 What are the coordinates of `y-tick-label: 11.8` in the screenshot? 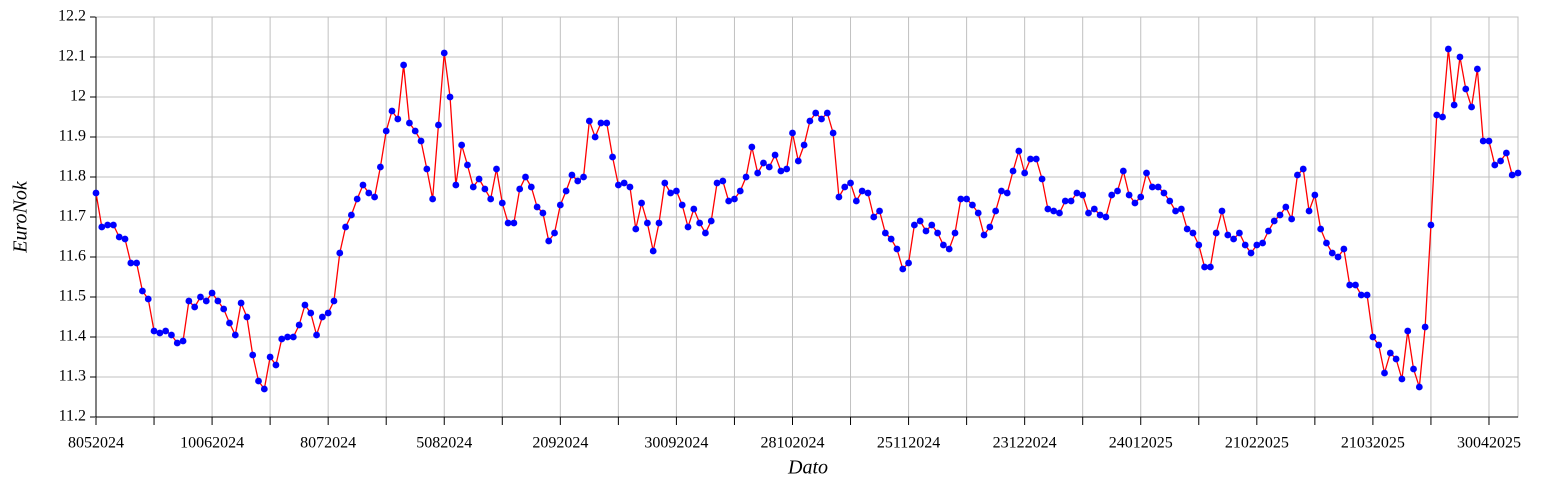 It's located at (72, 176).